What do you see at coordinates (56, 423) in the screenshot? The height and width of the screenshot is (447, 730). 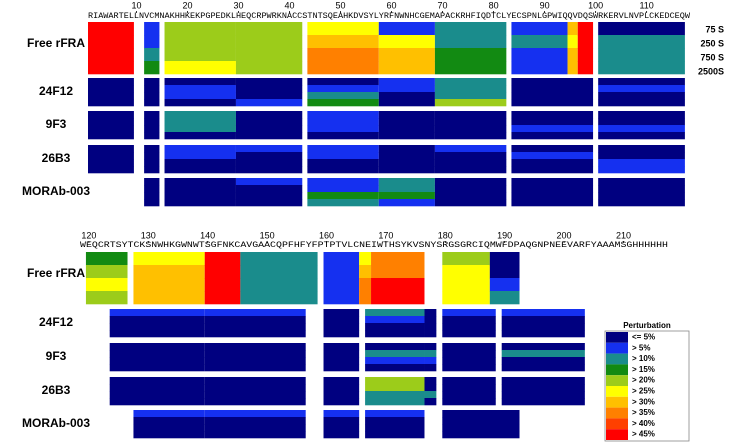 I see `row-label: MORAb-003` at bounding box center [56, 423].